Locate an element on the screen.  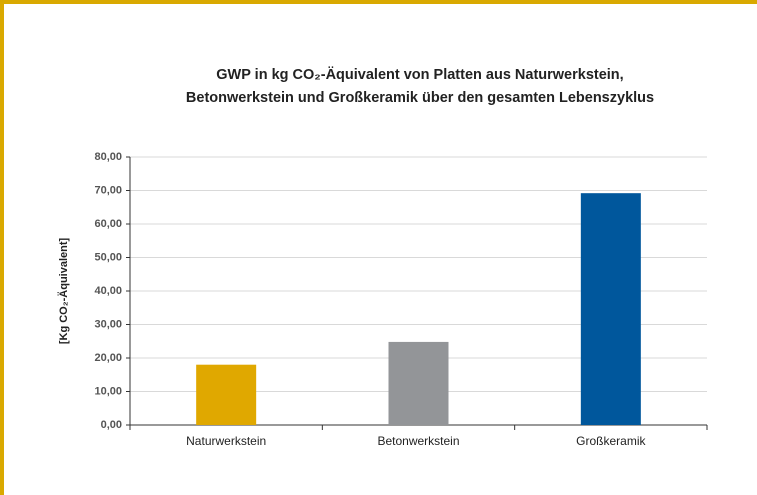
frame-left is located at coordinates (2, 247).